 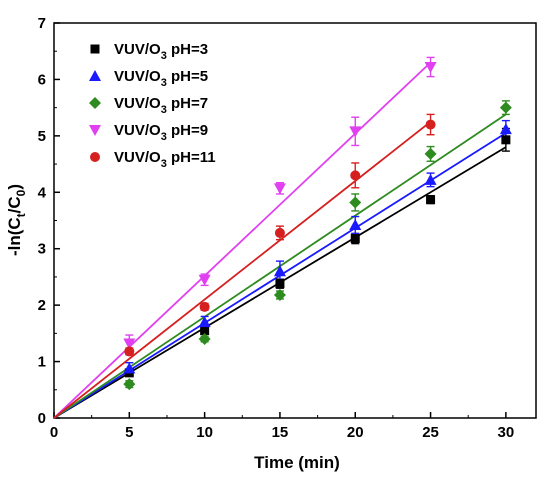 I want to click on y-tick-label: 4, so click(x=42, y=192).